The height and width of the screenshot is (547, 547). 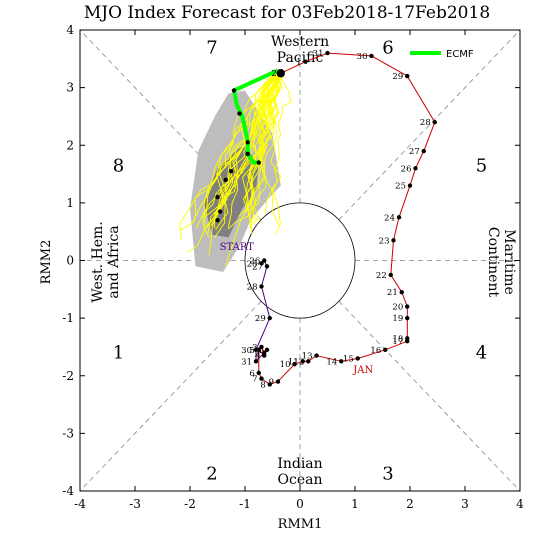 What do you see at coordinates (285, 365) in the screenshot?
I see `jan-day-label-10: 10` at bounding box center [285, 365].